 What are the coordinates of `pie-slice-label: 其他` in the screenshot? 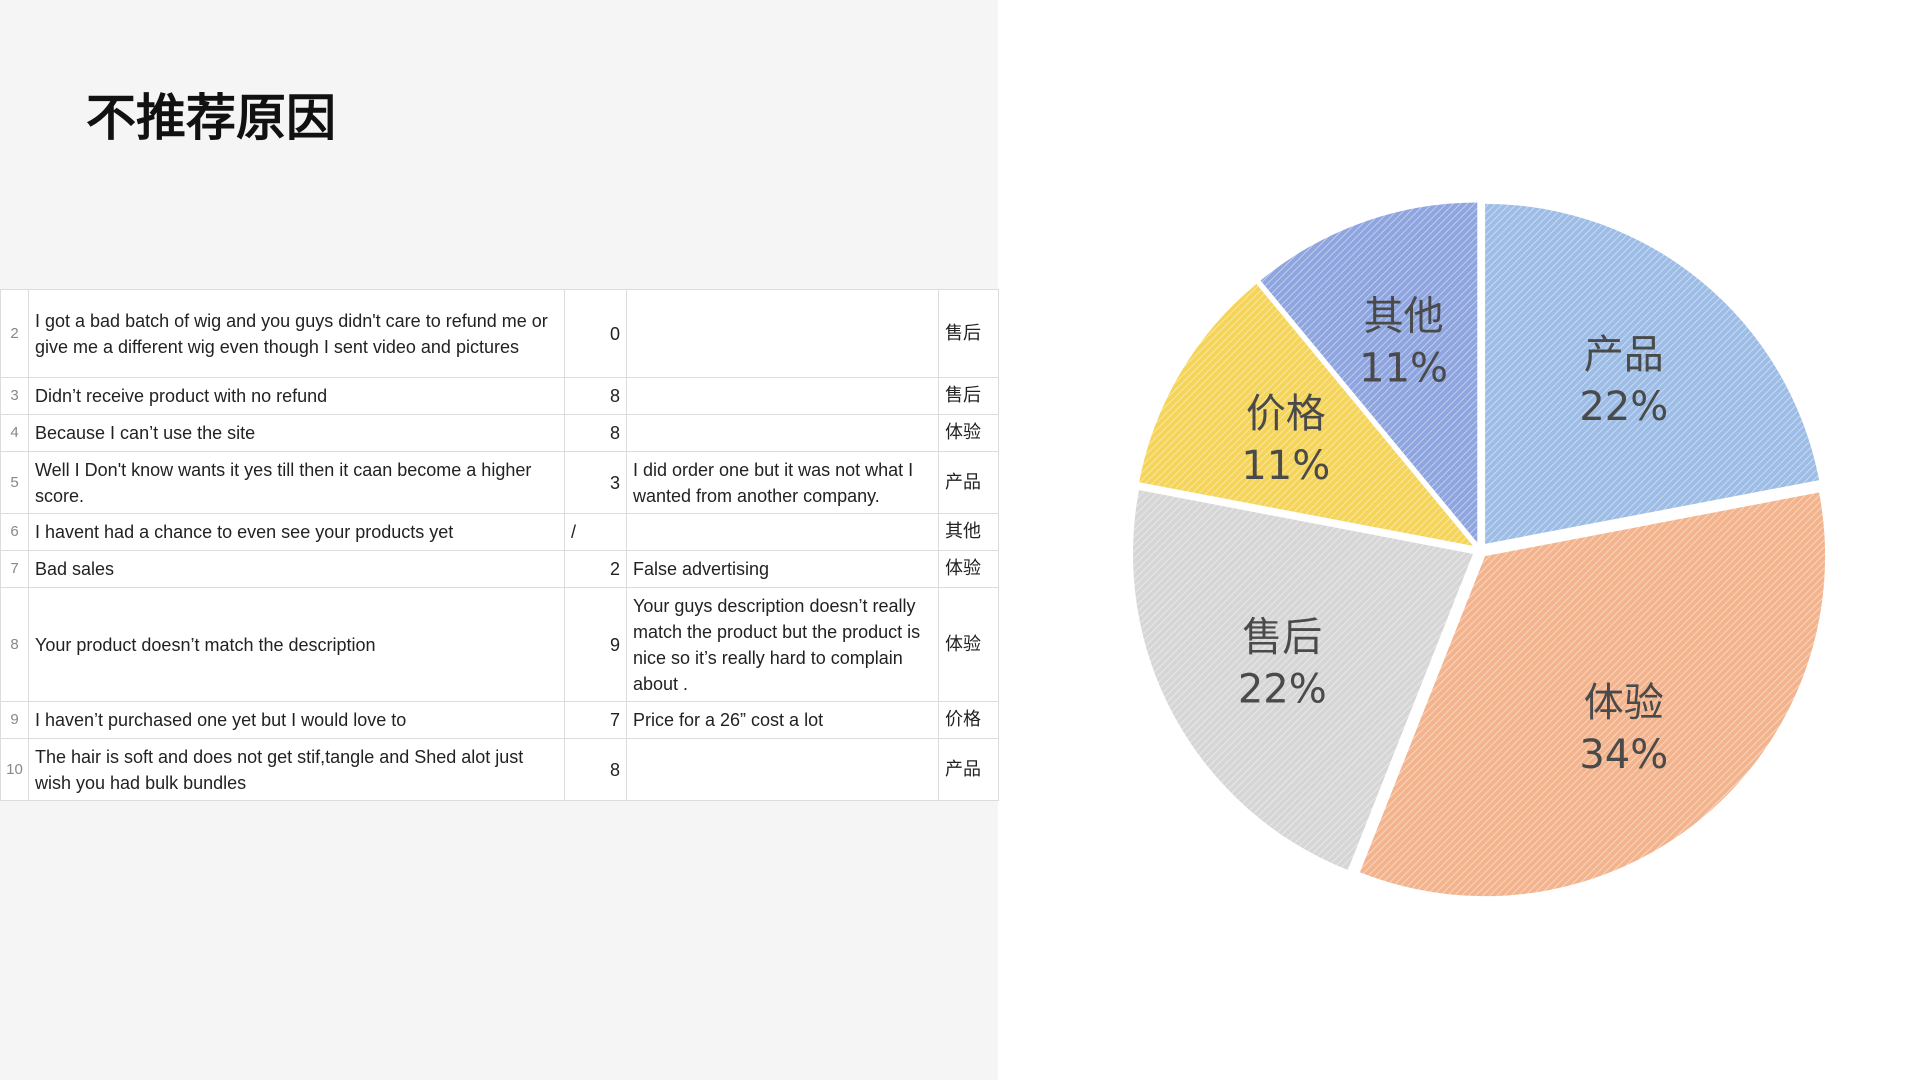 It's located at (1404, 317).